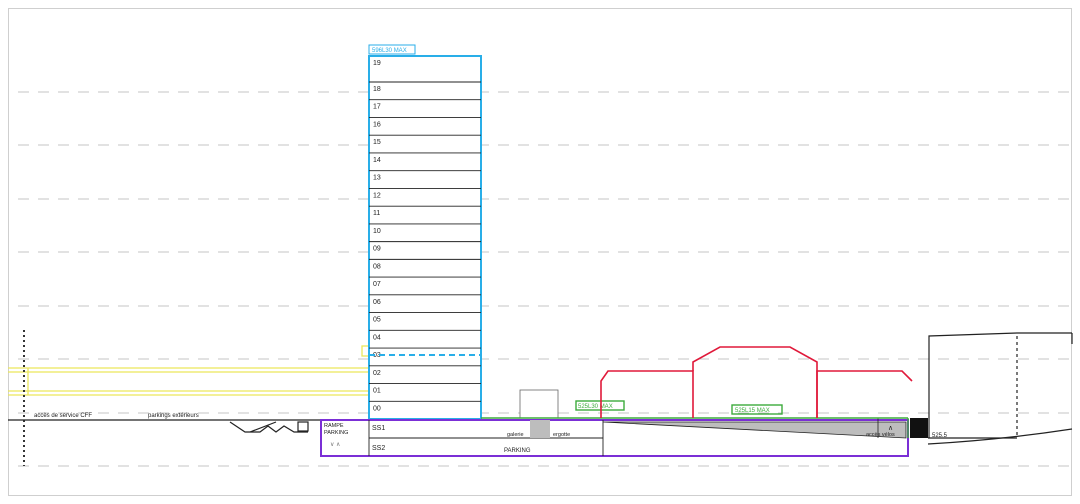  I want to click on floor-label-13: 13, so click(377, 178).